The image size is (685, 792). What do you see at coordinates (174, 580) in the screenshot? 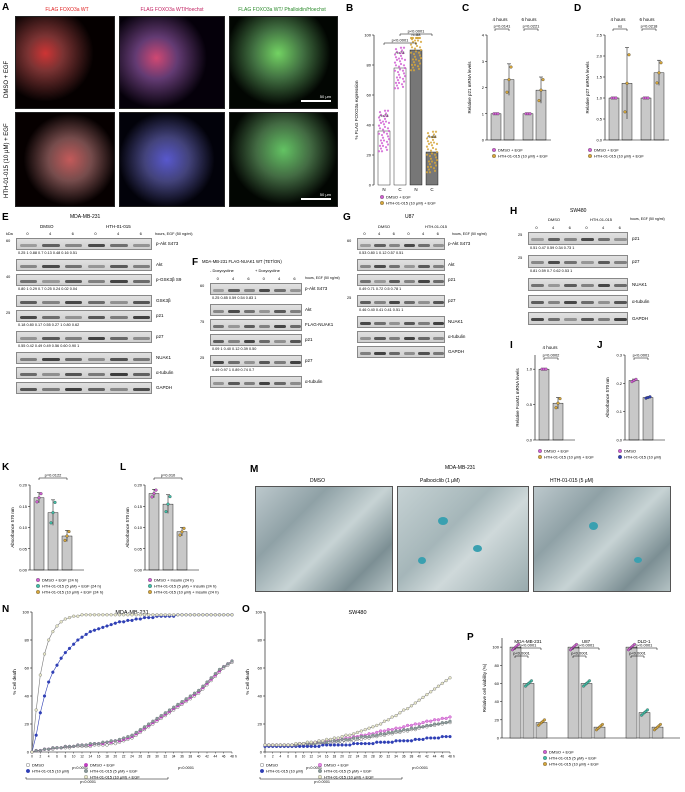
I see `l-legend-label: DMSO + Insulin (24 h)` at bounding box center [174, 580].